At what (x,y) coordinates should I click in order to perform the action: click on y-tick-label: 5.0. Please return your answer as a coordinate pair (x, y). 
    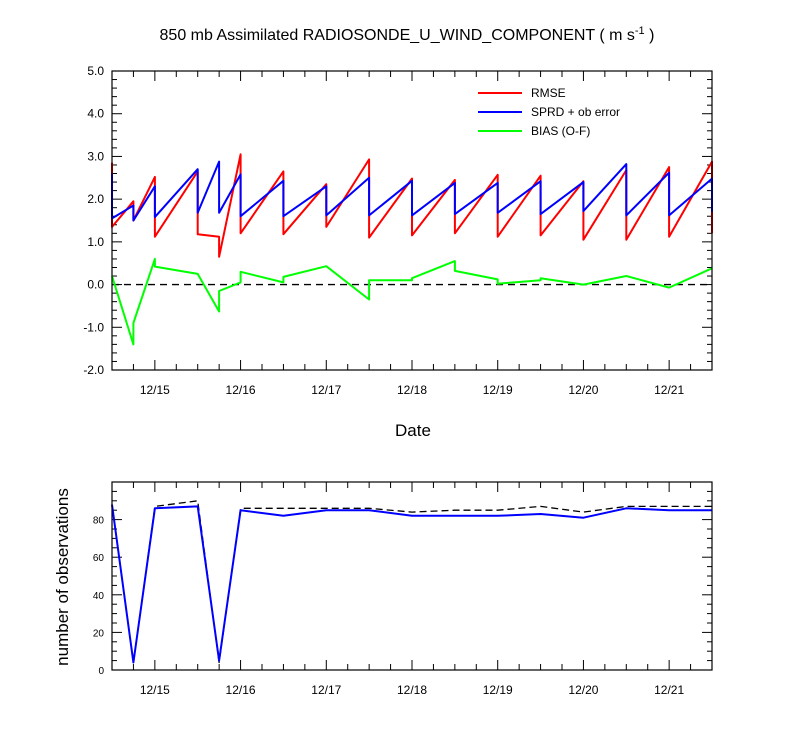
    Looking at the image, I should click on (95, 71).